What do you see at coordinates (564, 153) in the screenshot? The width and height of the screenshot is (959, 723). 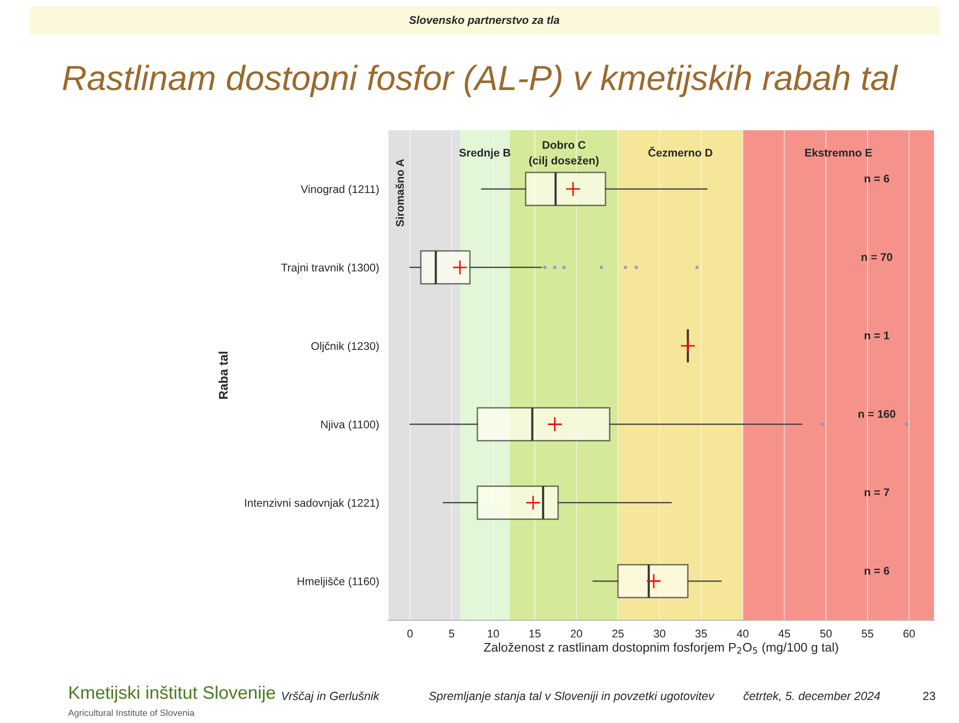 I see `band-label: Dobro C (cilj dosežen)` at bounding box center [564, 153].